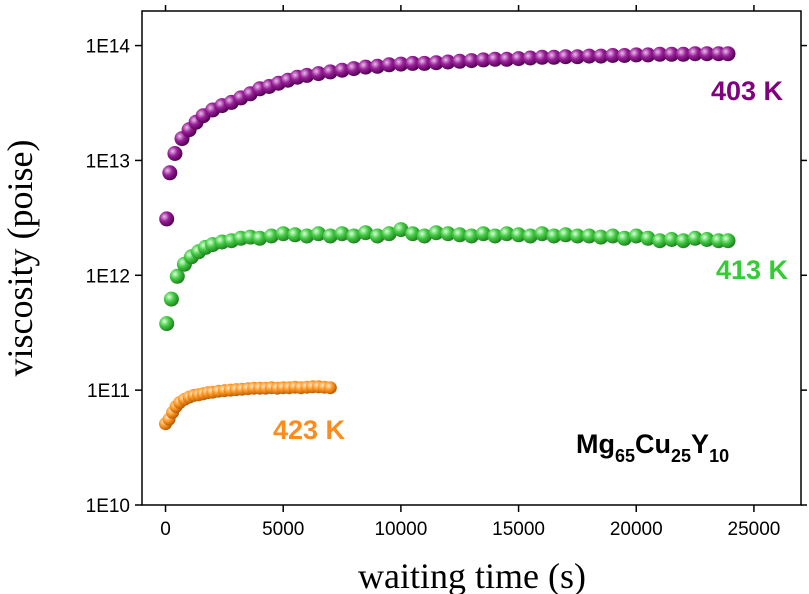 Image resolution: width=809 pixels, height=594 pixels. What do you see at coordinates (752, 270) in the screenshot?
I see `series-label-413k: 413 K` at bounding box center [752, 270].